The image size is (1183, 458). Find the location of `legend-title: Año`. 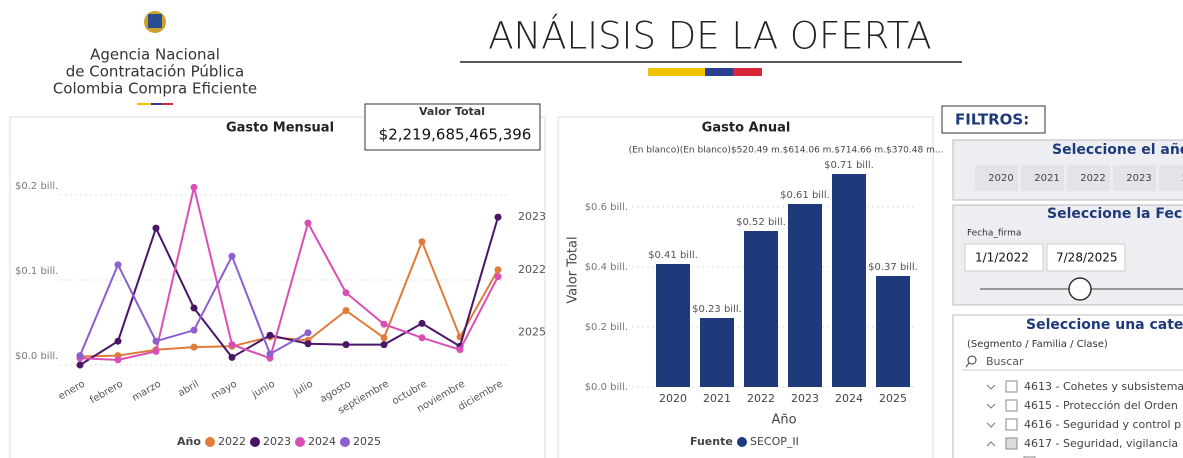

legend-title: Año is located at coordinates (189, 441).